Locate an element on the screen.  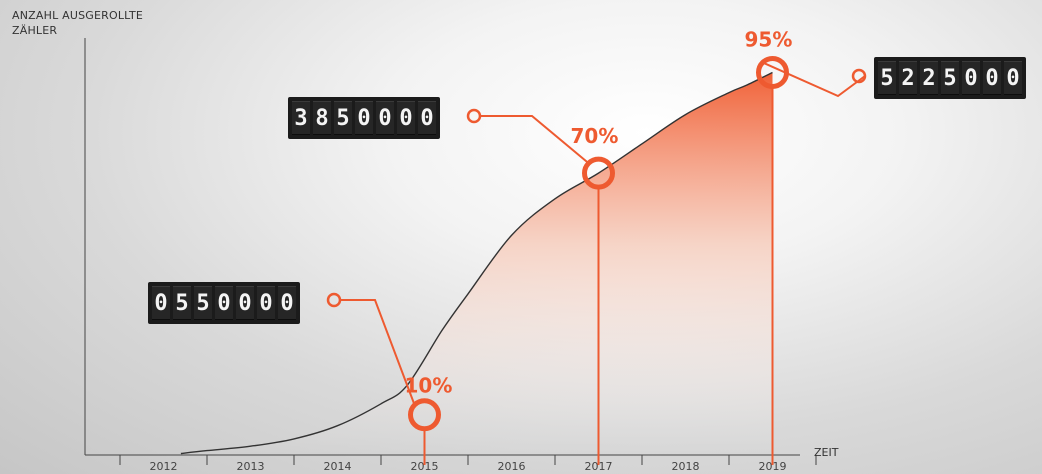
x-tick-label: 2015 is located at coordinates (425, 466).